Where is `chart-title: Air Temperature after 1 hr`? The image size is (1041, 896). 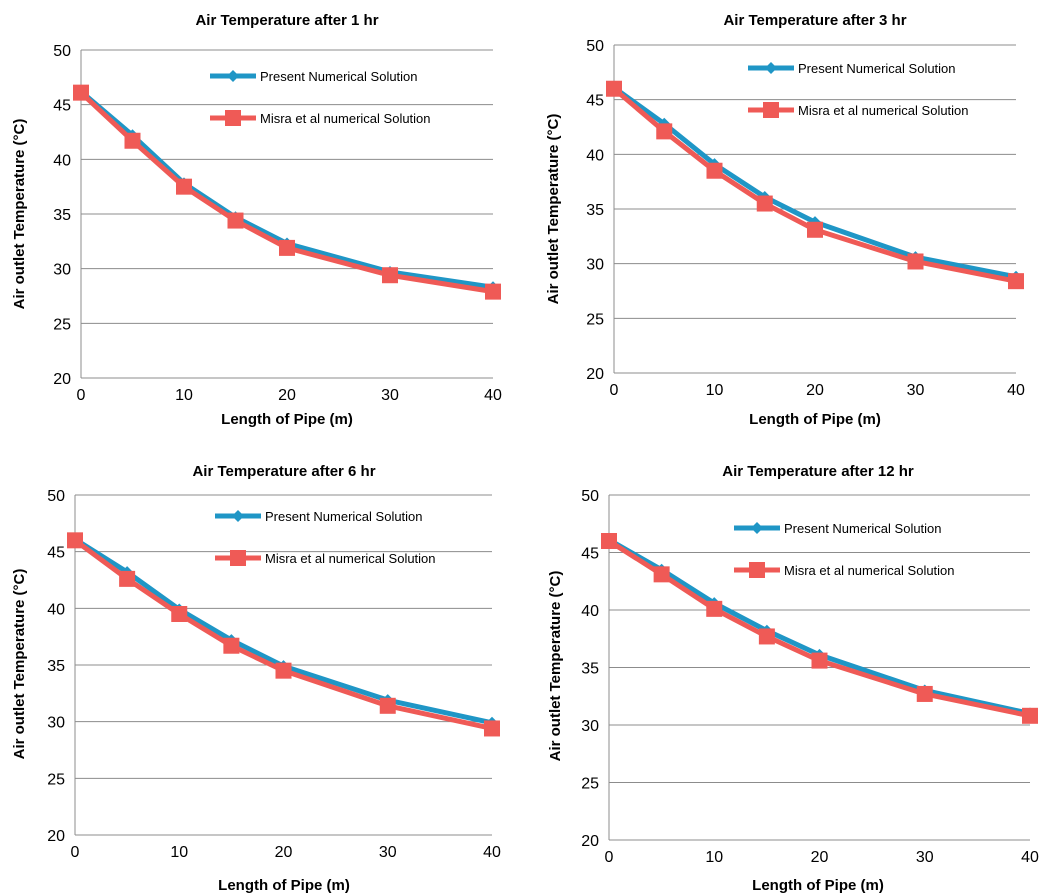
chart-title: Air Temperature after 1 hr is located at coordinates (286, 20).